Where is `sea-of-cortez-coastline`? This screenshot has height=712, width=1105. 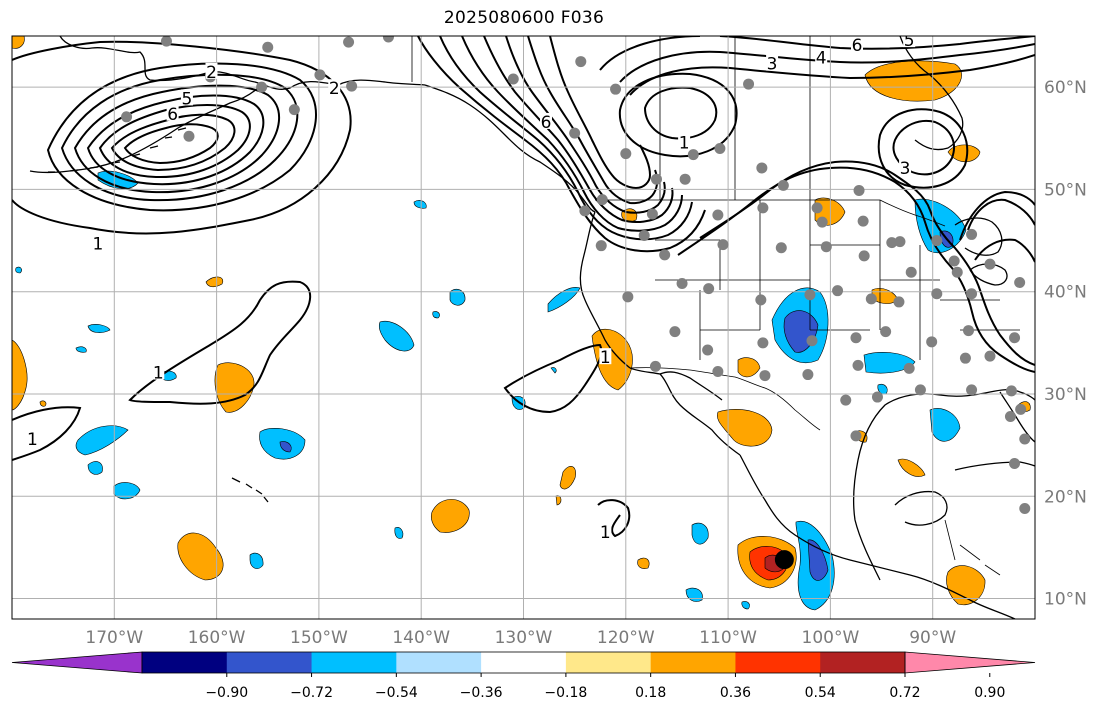
sea-of-cortez-coastline is located at coordinates (691, 386).